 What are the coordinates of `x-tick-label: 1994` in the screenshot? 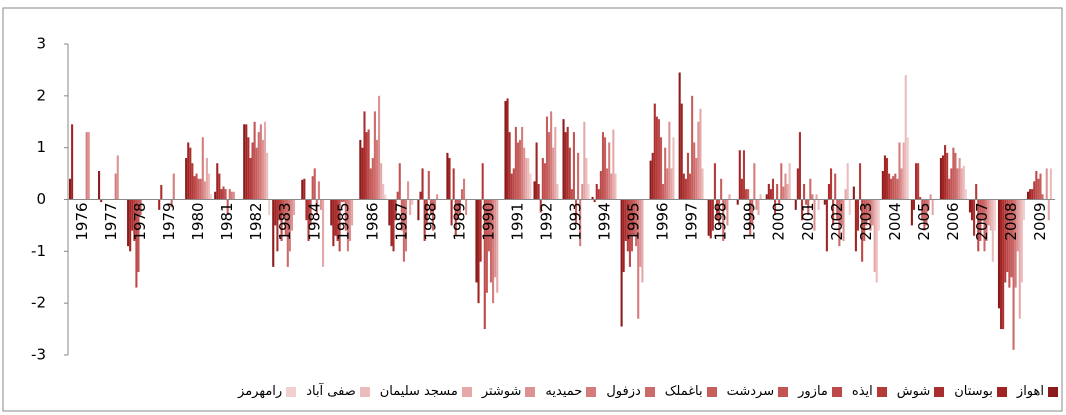 It's located at (605, 221).